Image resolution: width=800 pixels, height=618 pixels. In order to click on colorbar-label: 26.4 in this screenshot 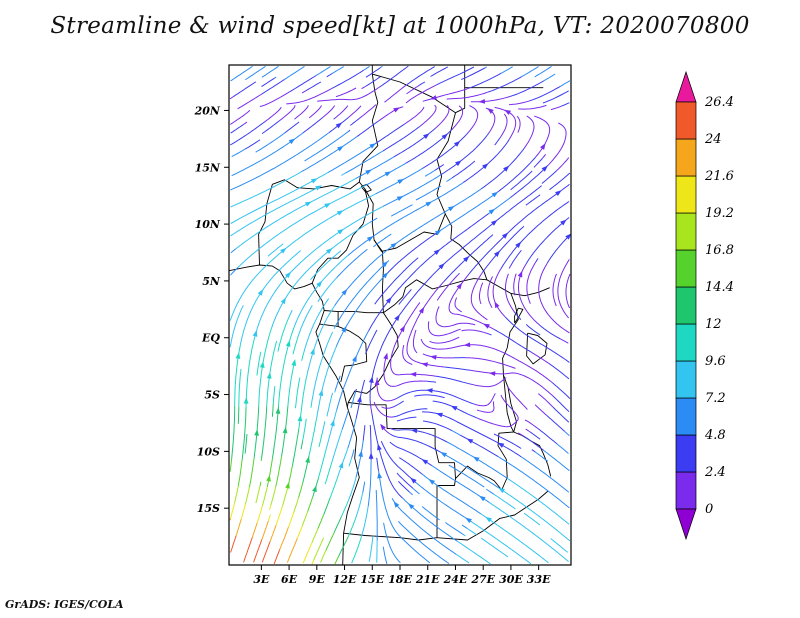, I will do `click(719, 102)`.